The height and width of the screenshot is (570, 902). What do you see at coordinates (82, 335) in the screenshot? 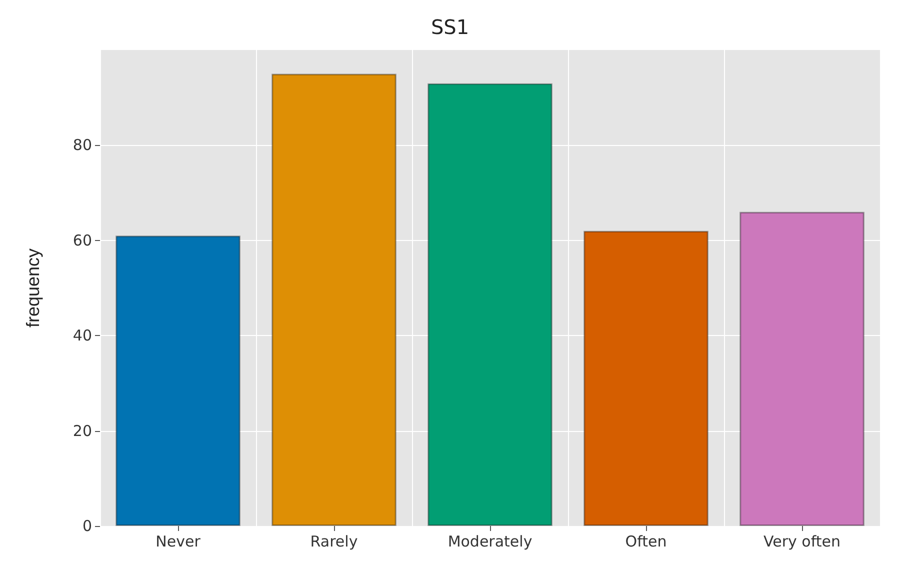
I see `y-tick-label: 40` at bounding box center [82, 335].